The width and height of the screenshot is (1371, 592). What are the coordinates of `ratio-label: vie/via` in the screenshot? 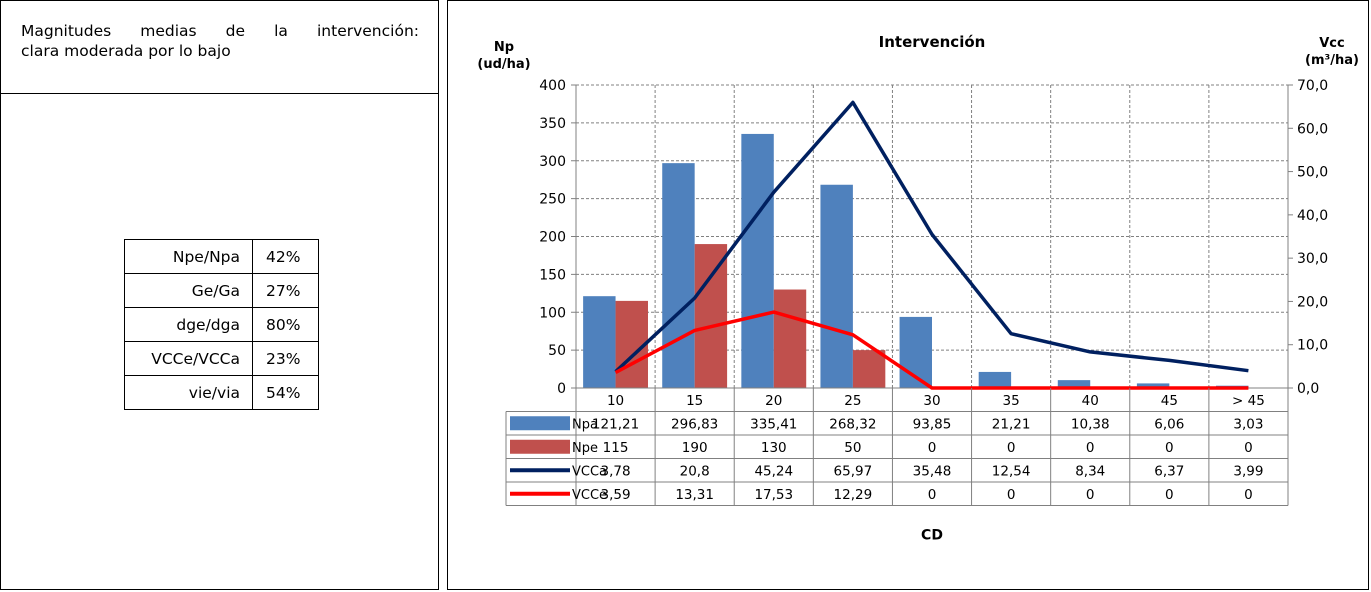 It's located at (188, 392).